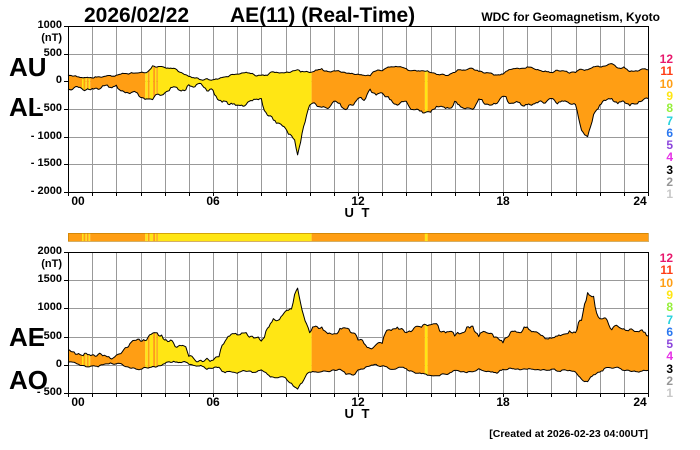 Image resolution: width=700 pixels, height=450 pixels. What do you see at coordinates (570, 17) in the screenshot?
I see `organization-label: WDC for Geomagnetism, Kyoto` at bounding box center [570, 17].